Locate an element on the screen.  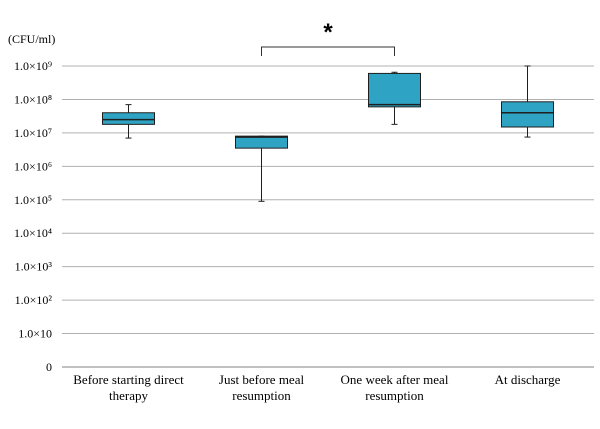
y-tick-label: 1.0×10⁹ is located at coordinates (33, 66).